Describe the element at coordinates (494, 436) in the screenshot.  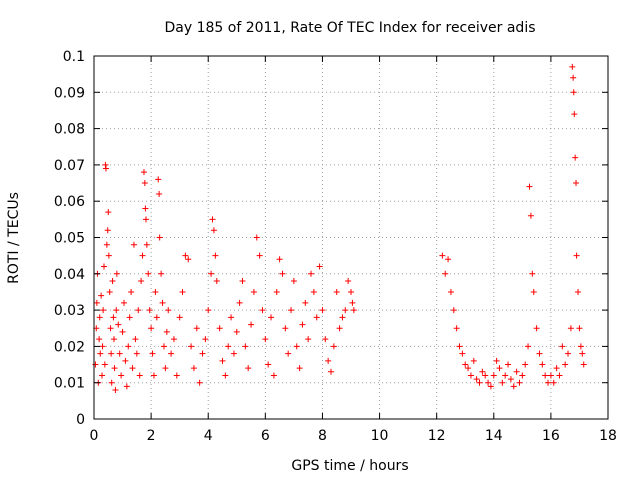
I see `x-tick-label: 14` at that location.